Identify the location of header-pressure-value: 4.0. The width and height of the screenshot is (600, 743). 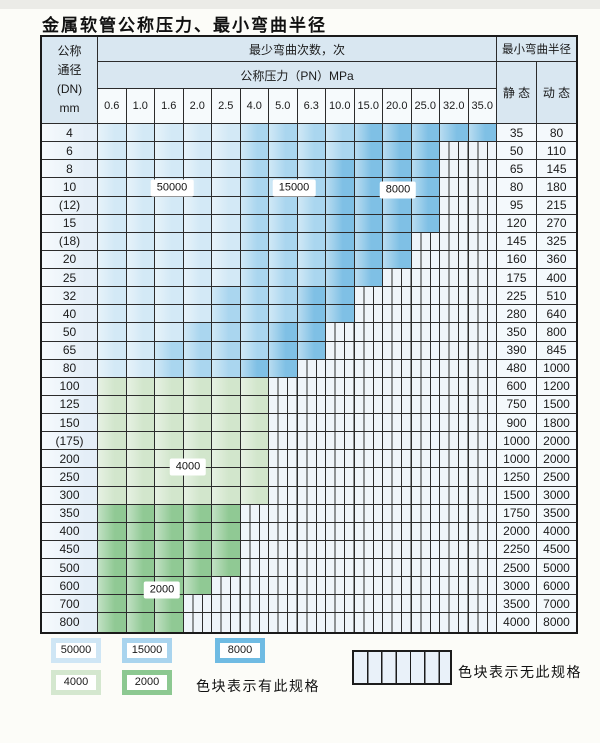
(254, 106).